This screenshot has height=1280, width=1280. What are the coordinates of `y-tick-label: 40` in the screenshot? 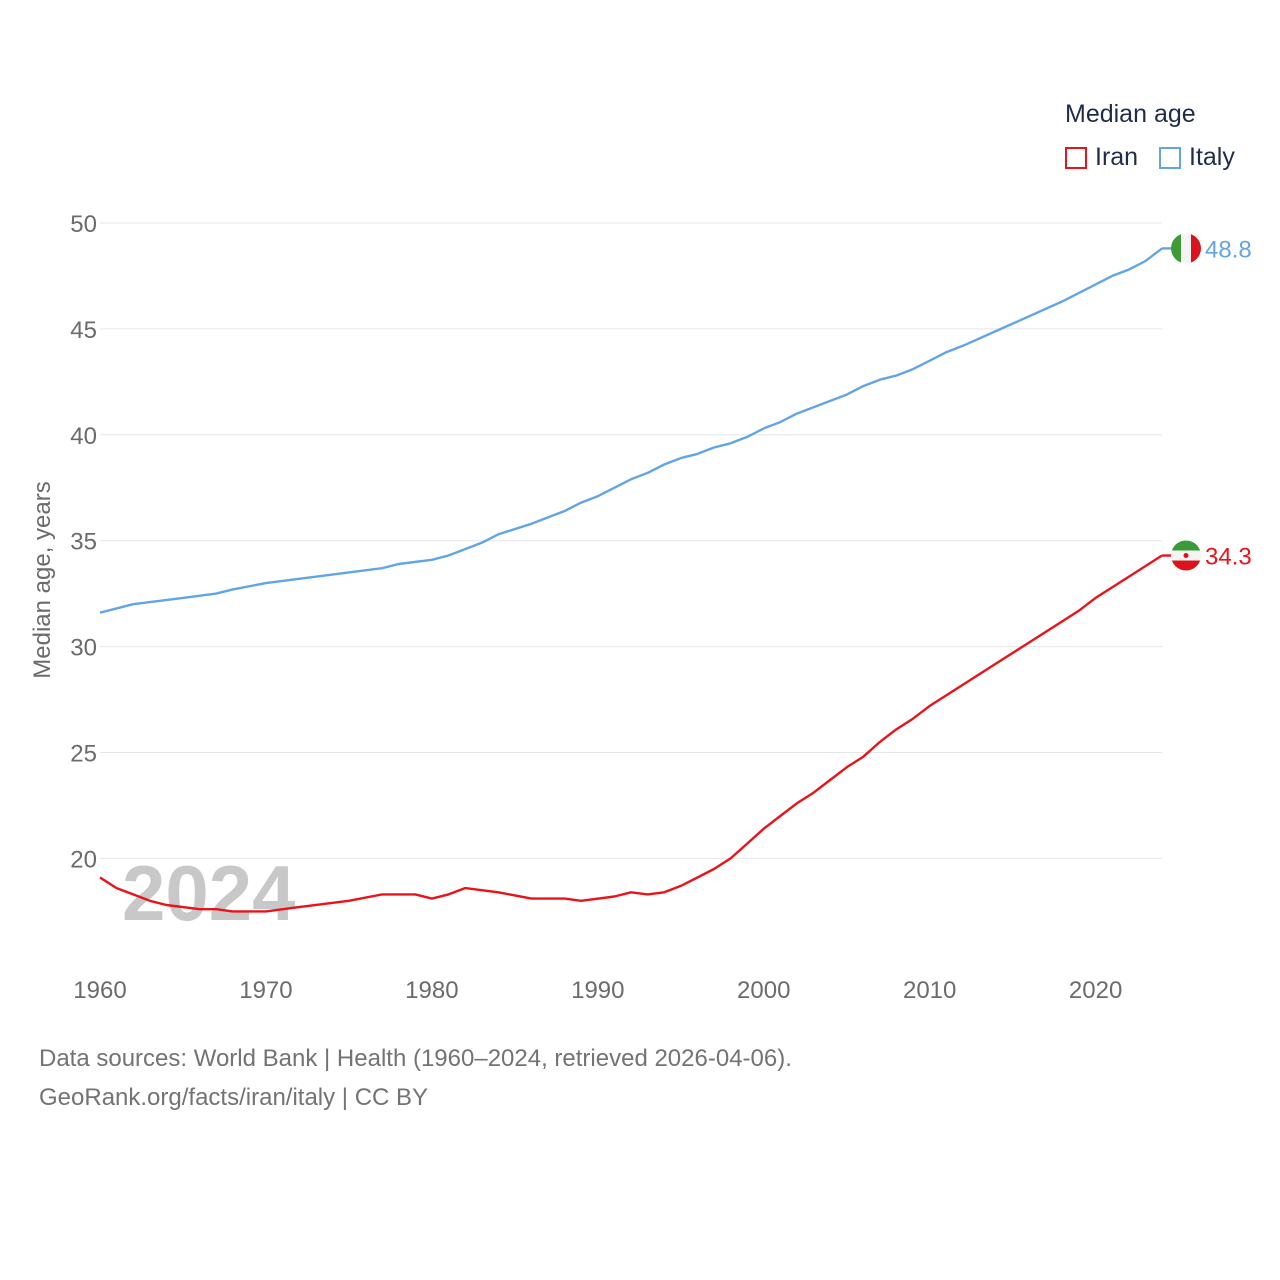 It's located at (83, 436).